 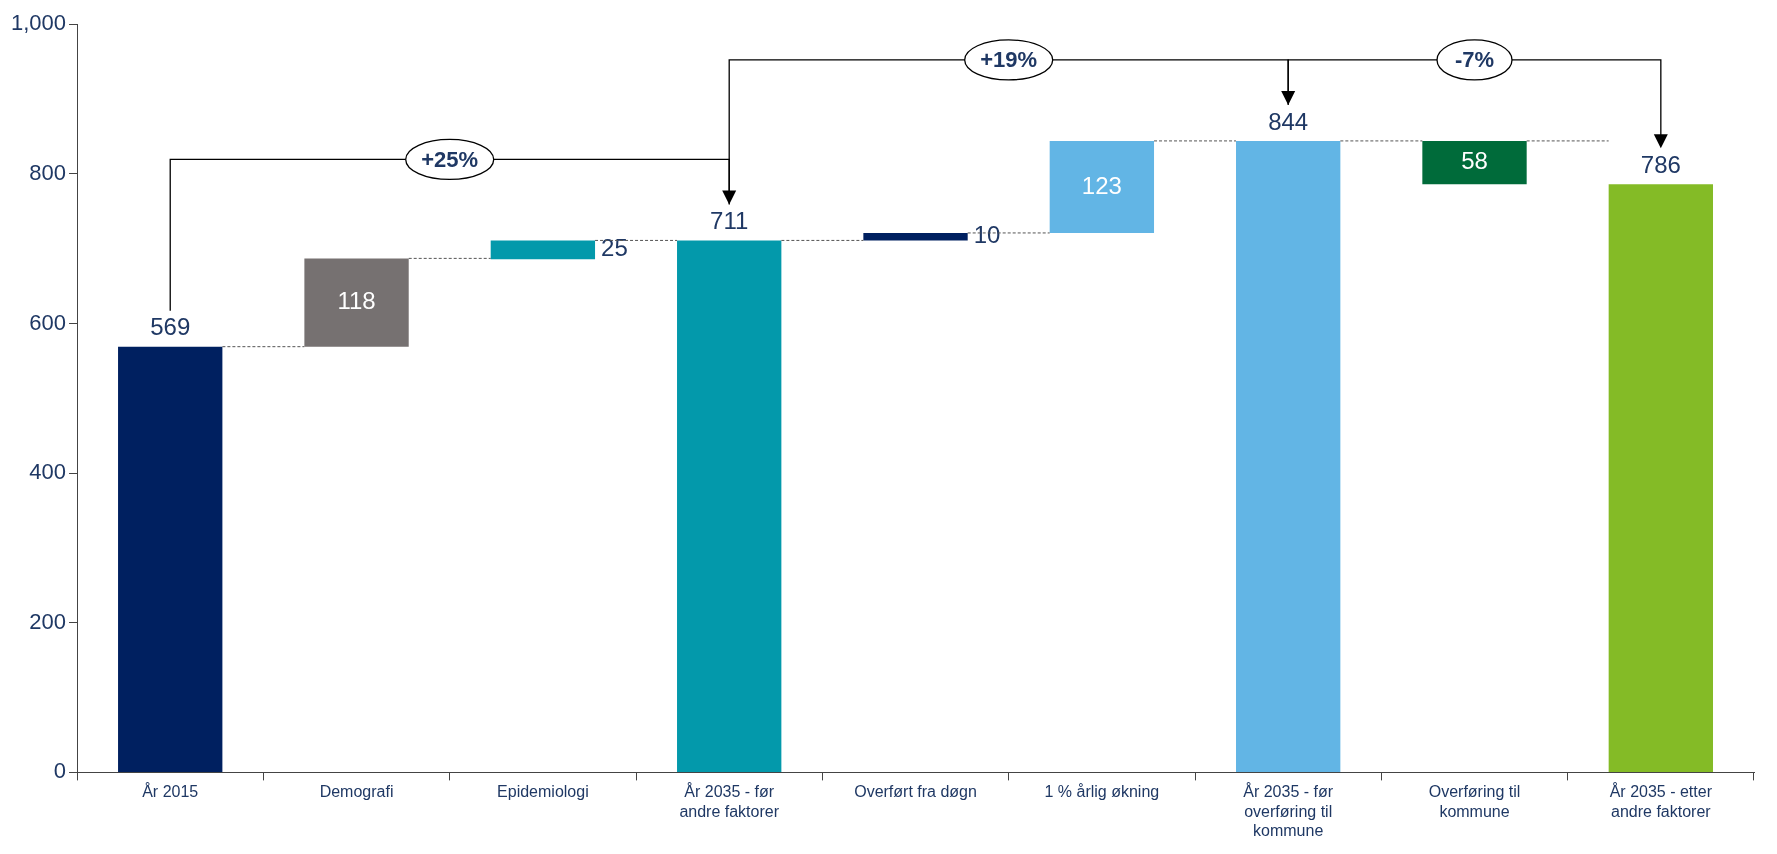 What do you see at coordinates (1474, 801) in the screenshot?
I see `x-tick-label: Overføring til kommune` at bounding box center [1474, 801].